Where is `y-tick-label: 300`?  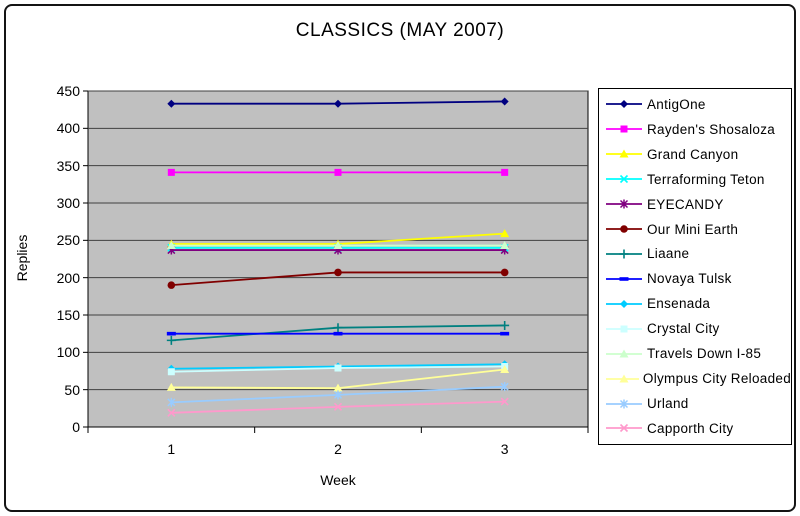
y-tick-label: 300 is located at coordinates (68, 203).